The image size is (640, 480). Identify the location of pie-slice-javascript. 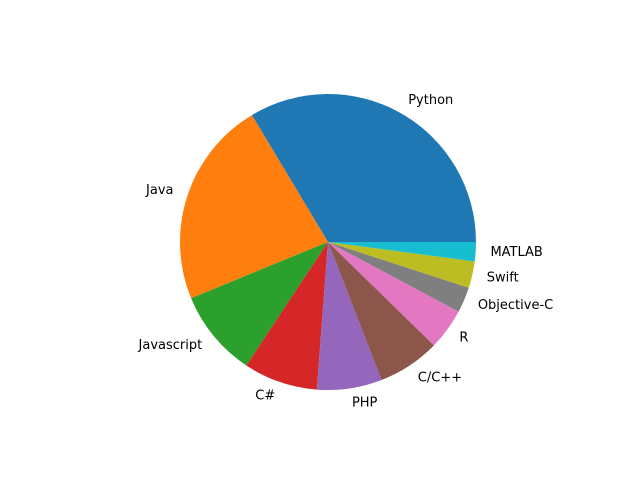
(259, 304).